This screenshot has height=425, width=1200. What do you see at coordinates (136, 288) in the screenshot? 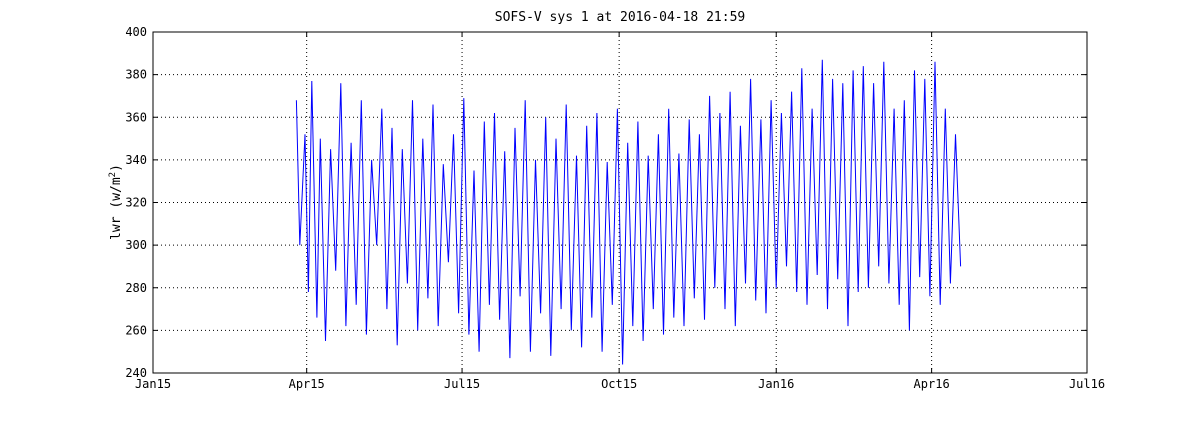
I see `y-tick-label-2: 280` at bounding box center [136, 288].